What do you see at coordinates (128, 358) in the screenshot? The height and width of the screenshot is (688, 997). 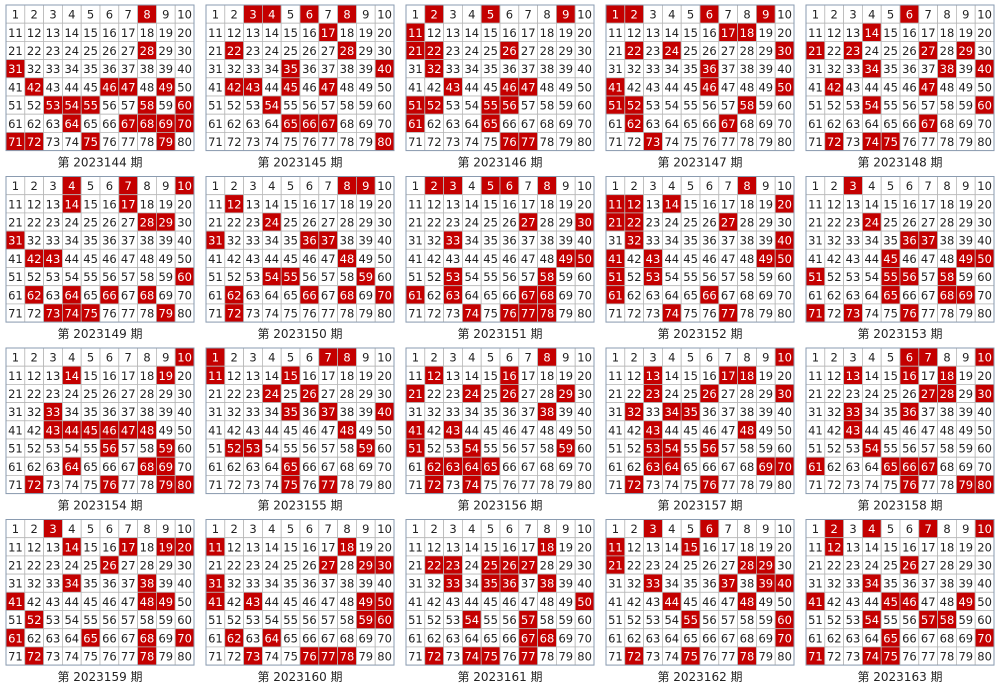 I see `cell-number: 7` at bounding box center [128, 358].